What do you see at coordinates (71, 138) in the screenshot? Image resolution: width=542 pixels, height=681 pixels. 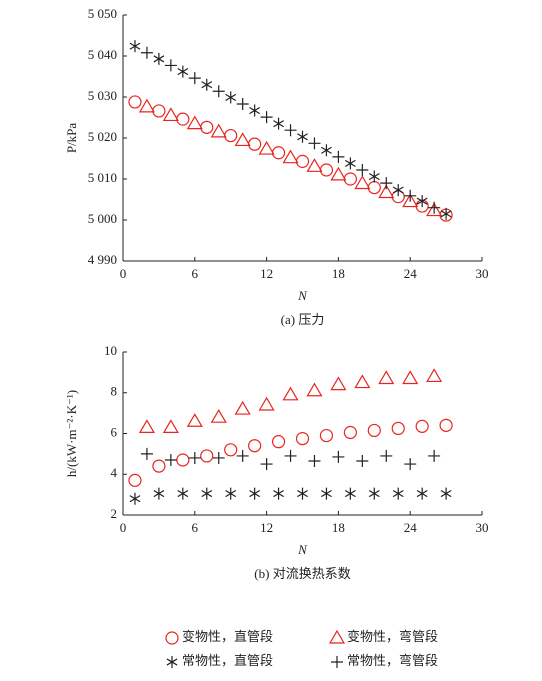 I see `y-axis-label: P/kPa` at bounding box center [71, 138].